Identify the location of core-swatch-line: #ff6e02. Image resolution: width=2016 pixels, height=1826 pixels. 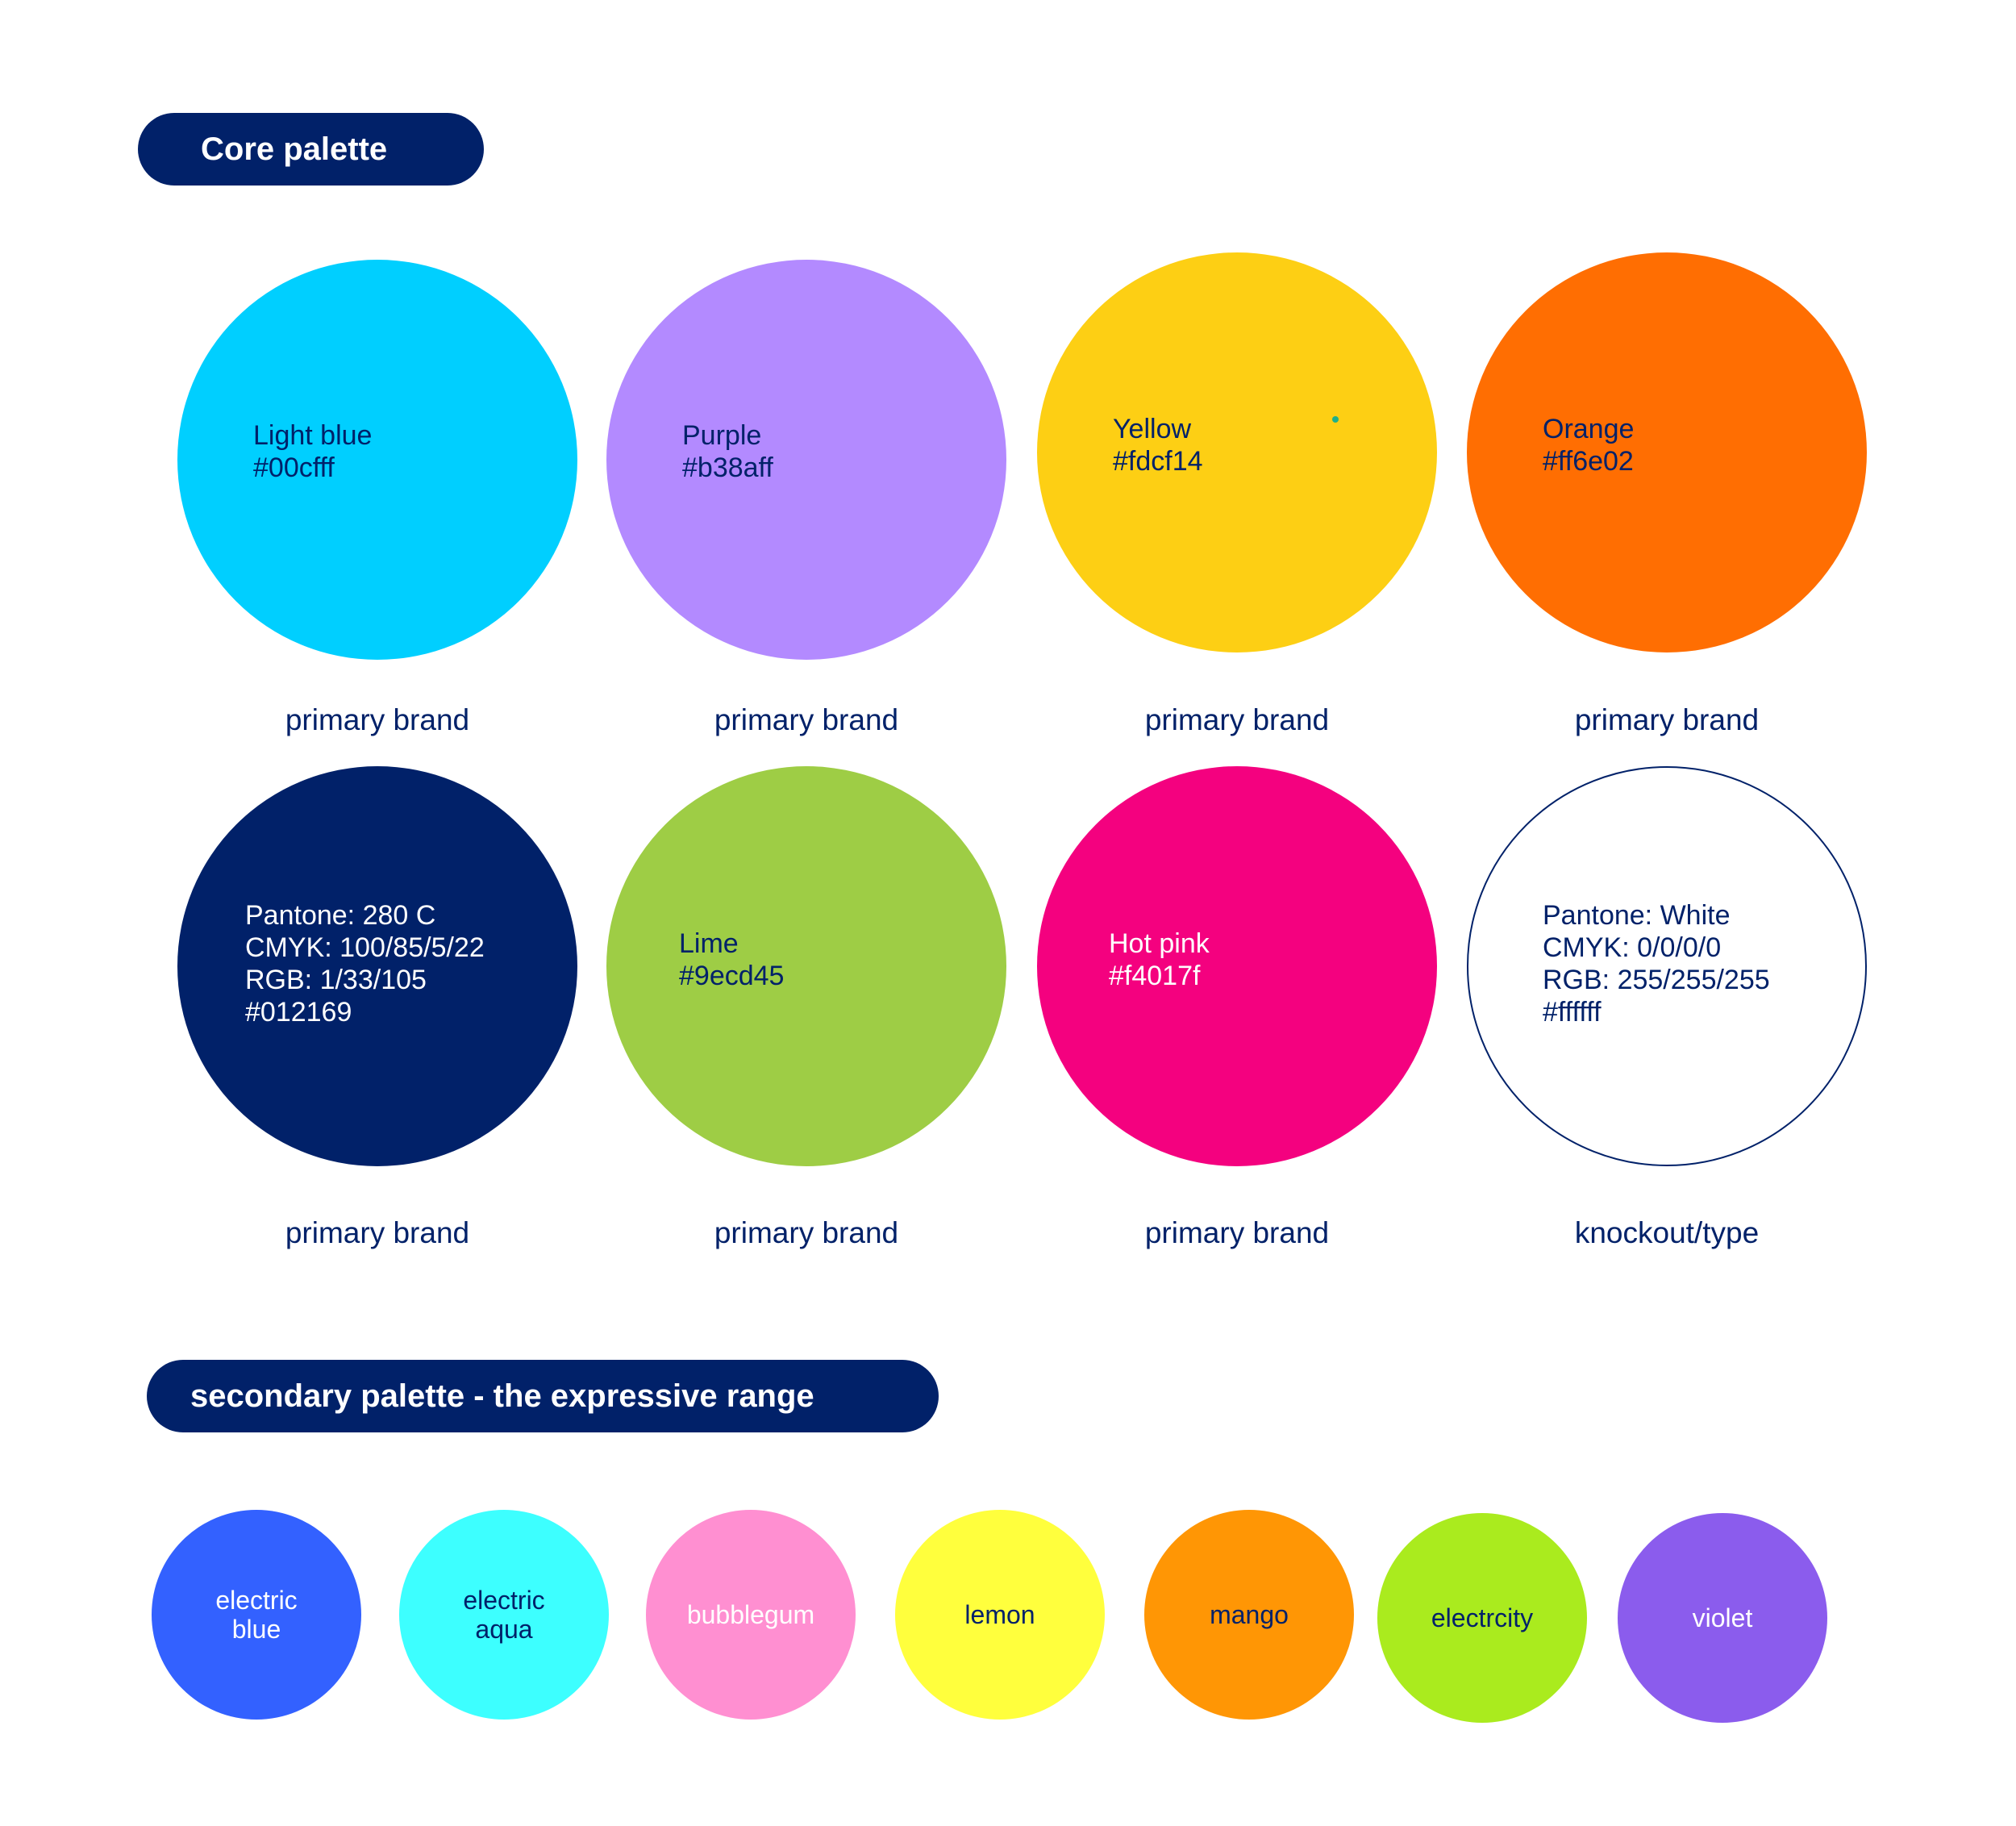
(1589, 462).